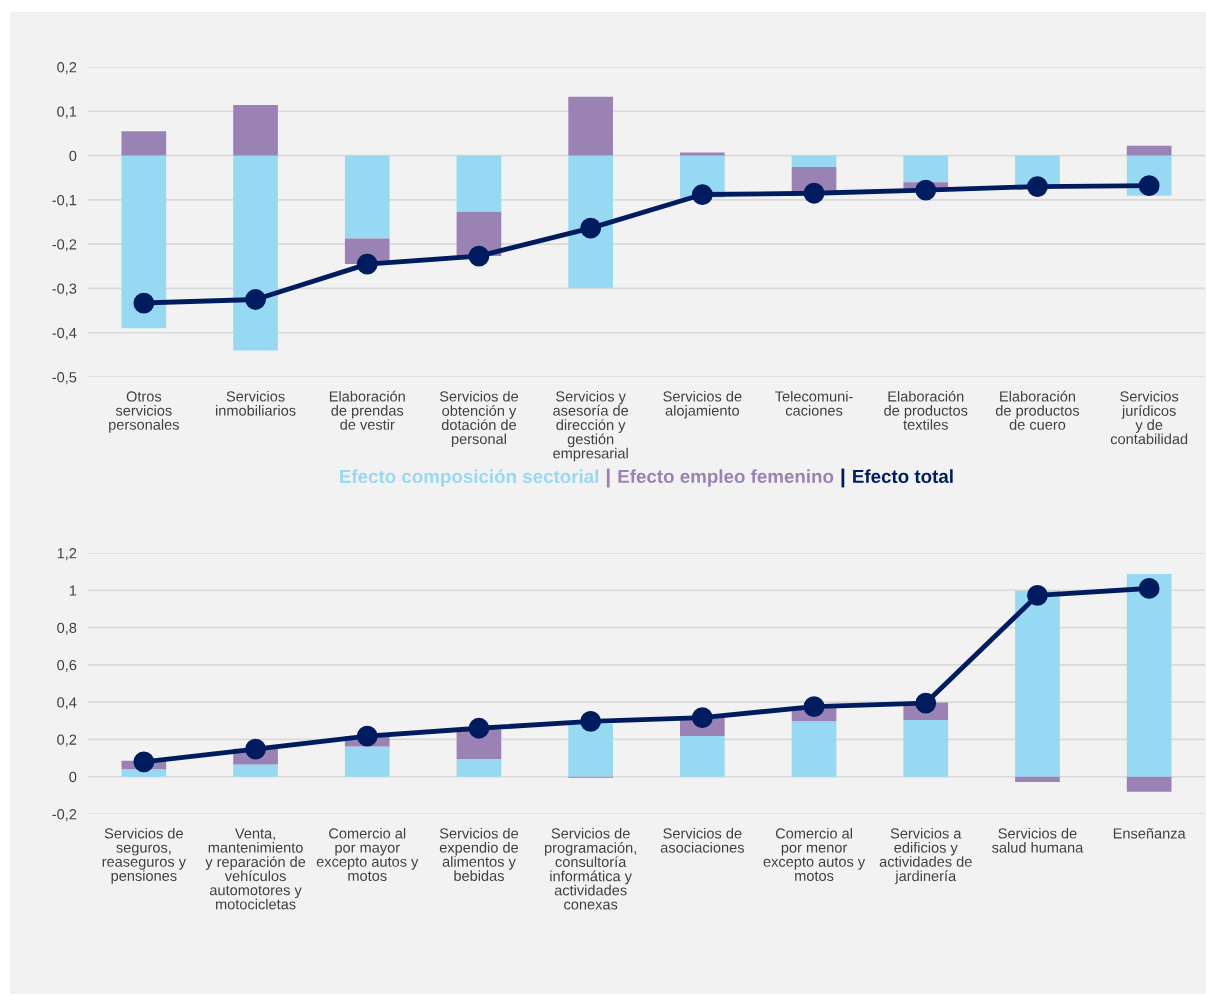 The width and height of the screenshot is (1206, 997). I want to click on y-tick-label: -0,5, so click(64, 378).